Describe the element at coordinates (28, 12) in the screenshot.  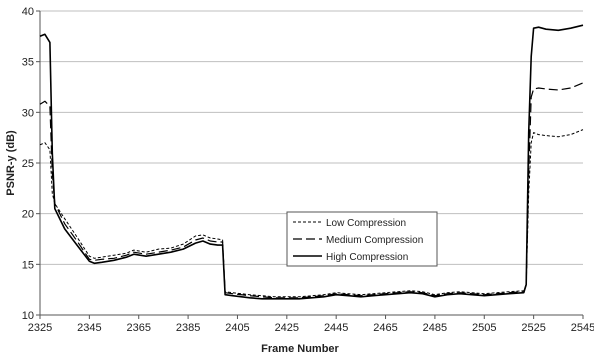
I see `y-tick-label-6: 40` at that location.